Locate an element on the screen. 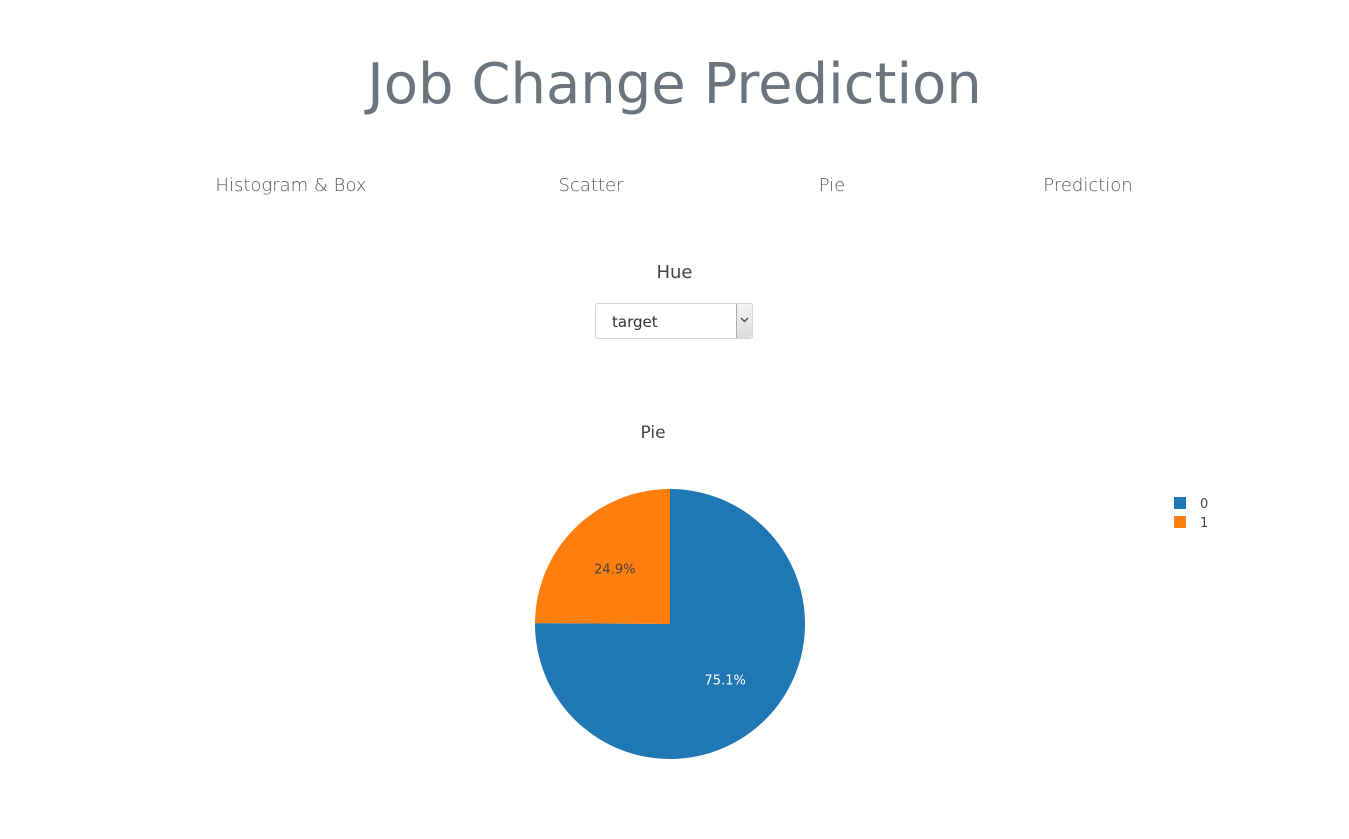  tab-histogram-box: Histogram & Box is located at coordinates (291, 185).